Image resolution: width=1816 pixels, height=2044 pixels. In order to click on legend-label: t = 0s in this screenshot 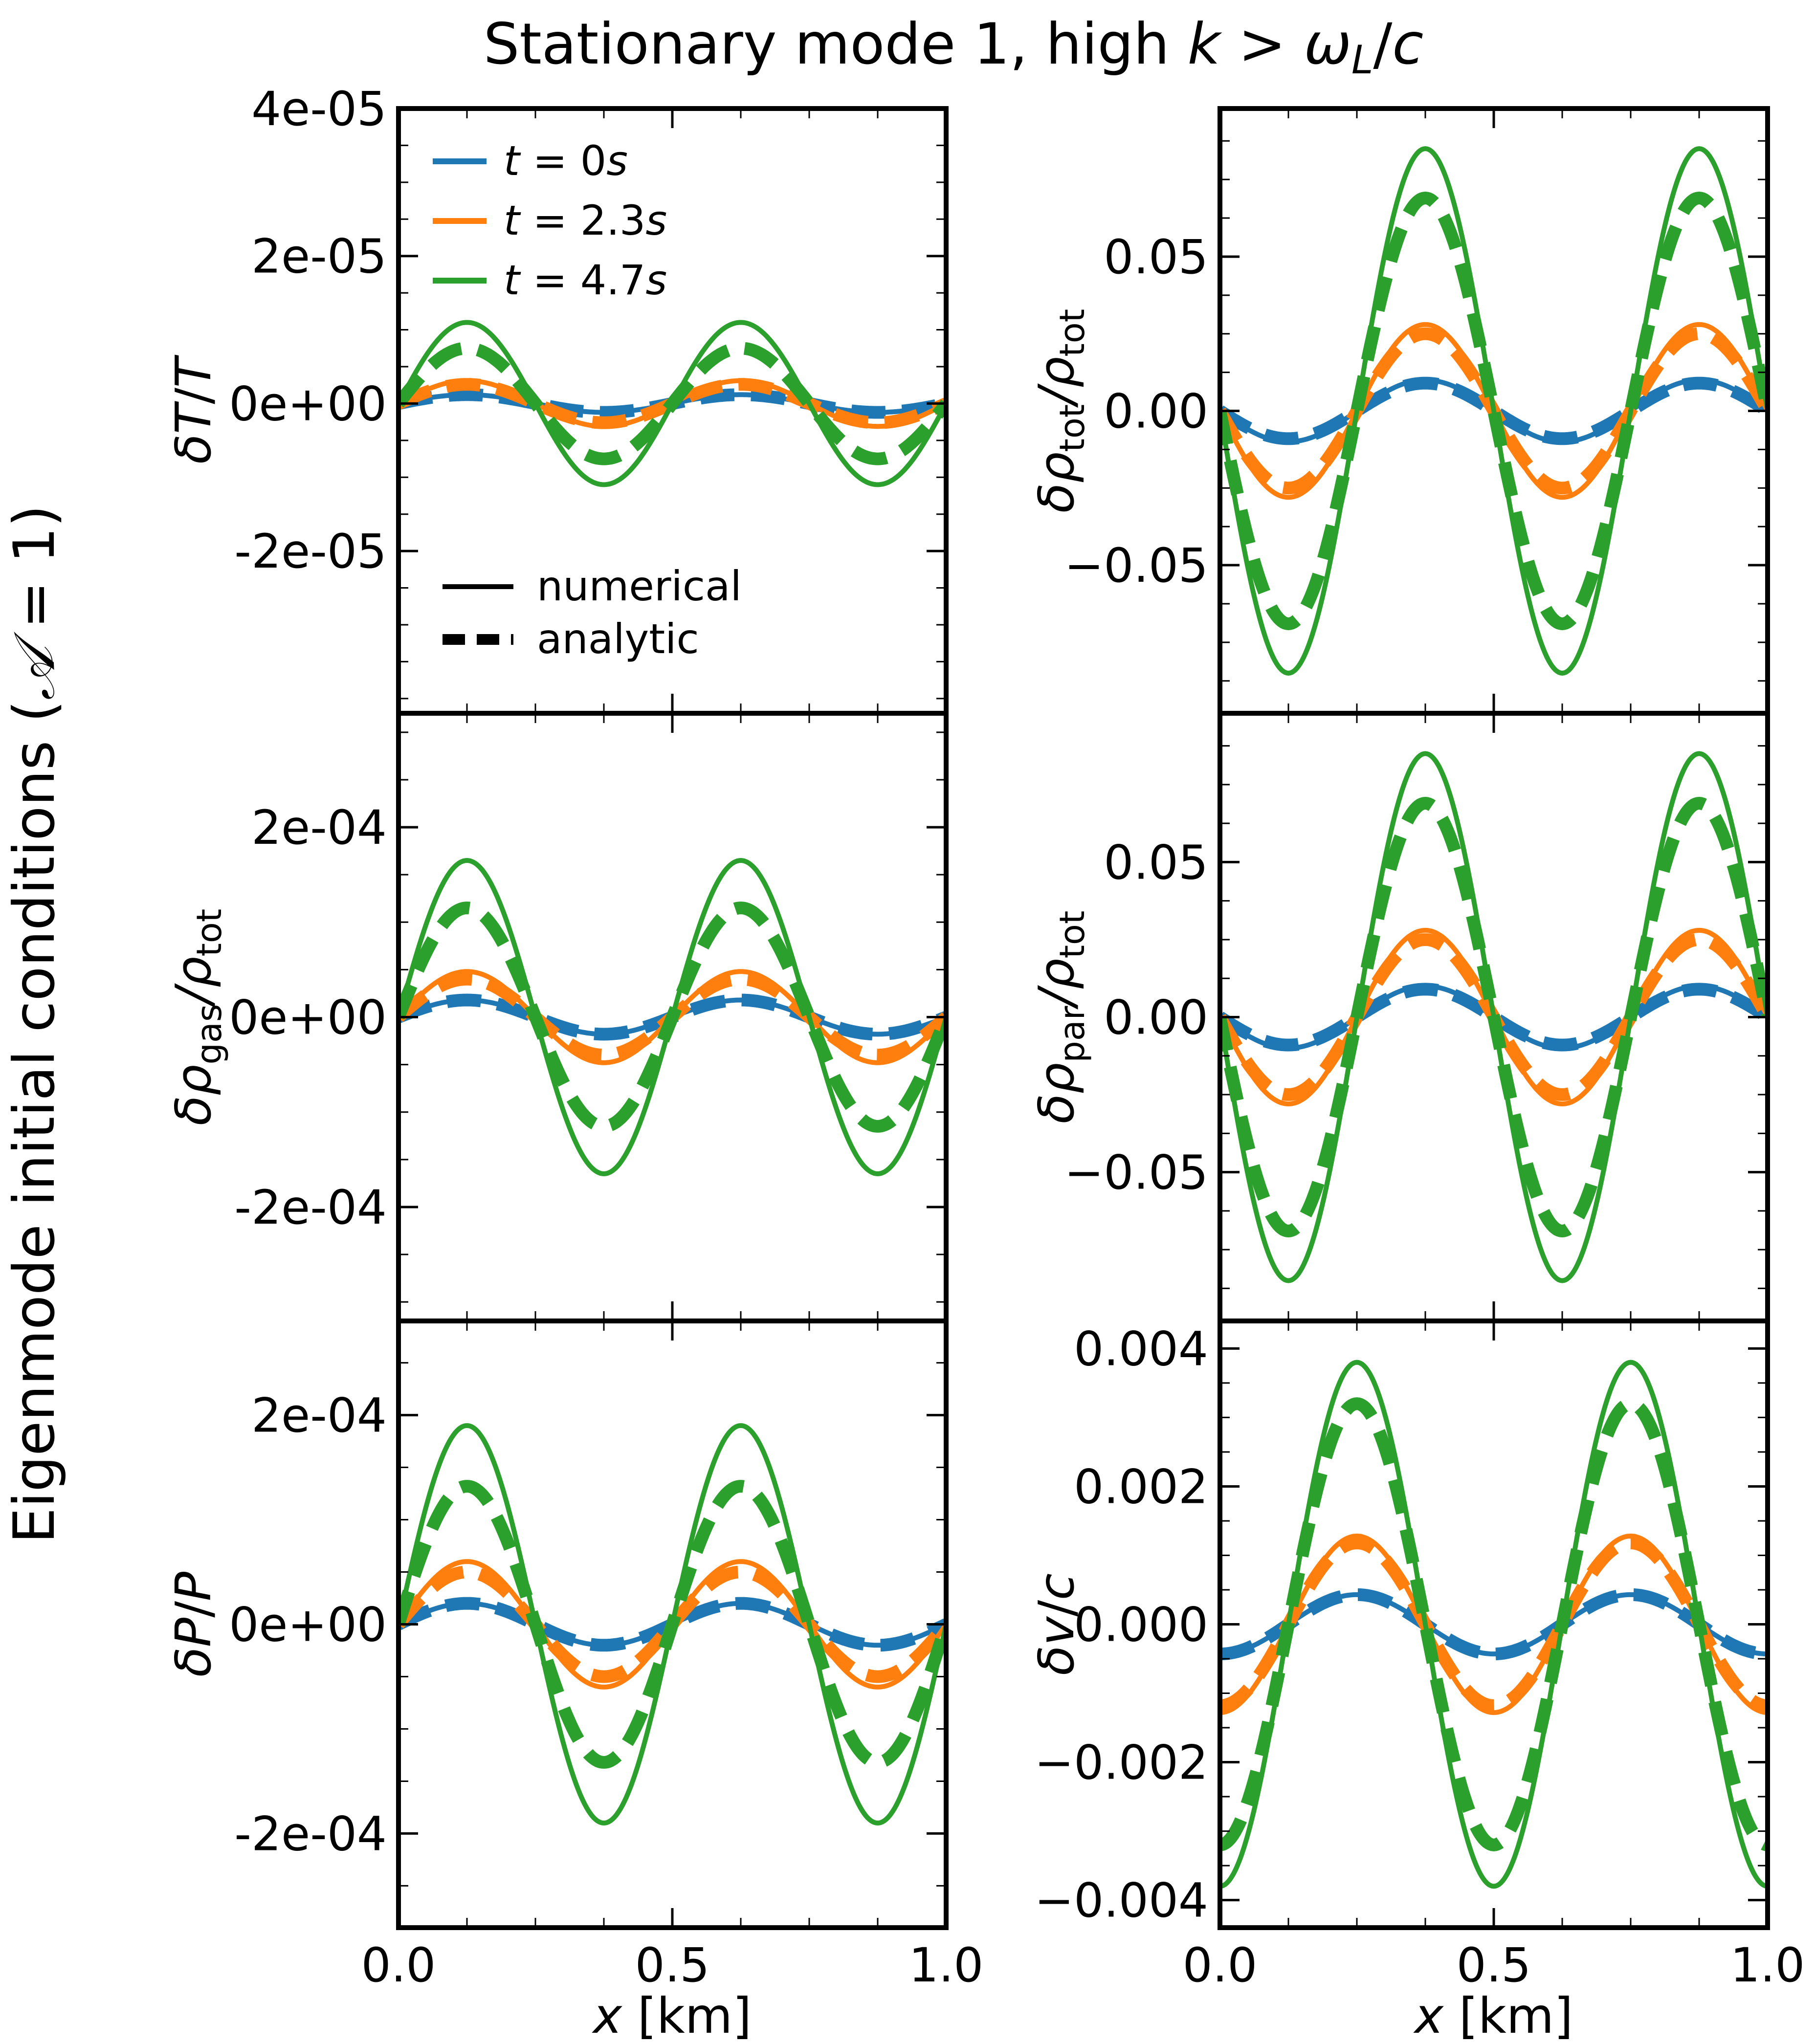, I will do `click(566, 161)`.